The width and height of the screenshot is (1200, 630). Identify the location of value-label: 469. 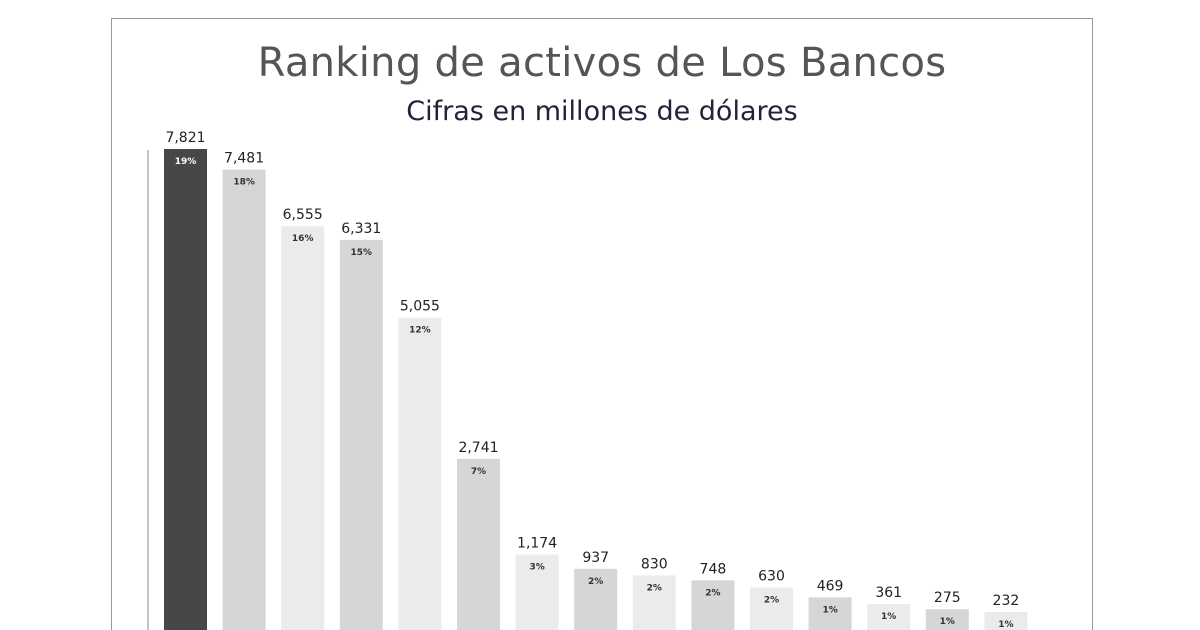
(830, 586).